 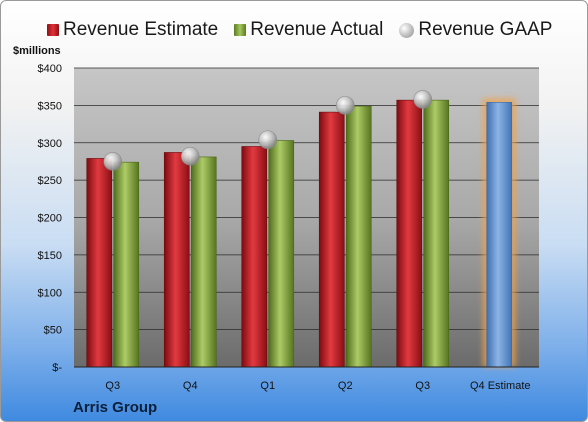 What do you see at coordinates (50, 181) in the screenshot?
I see `y-tick-label: $250` at bounding box center [50, 181].